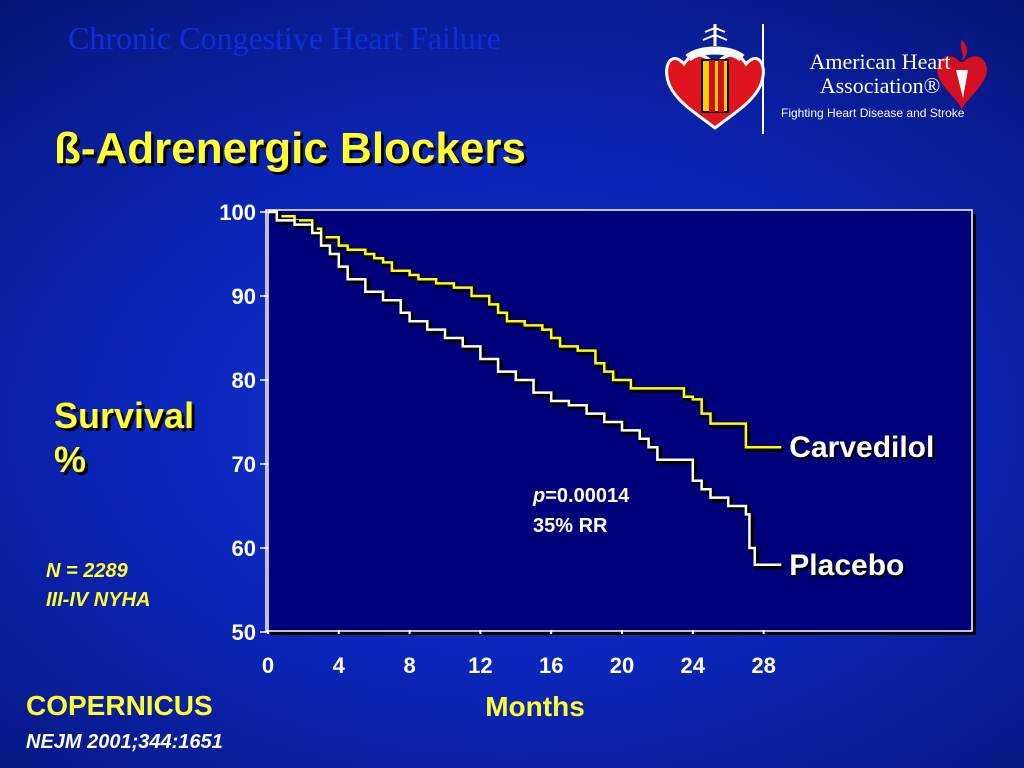 This screenshot has height=768, width=1024. What do you see at coordinates (409, 665) in the screenshot?
I see `x-tick-label: 8` at bounding box center [409, 665].